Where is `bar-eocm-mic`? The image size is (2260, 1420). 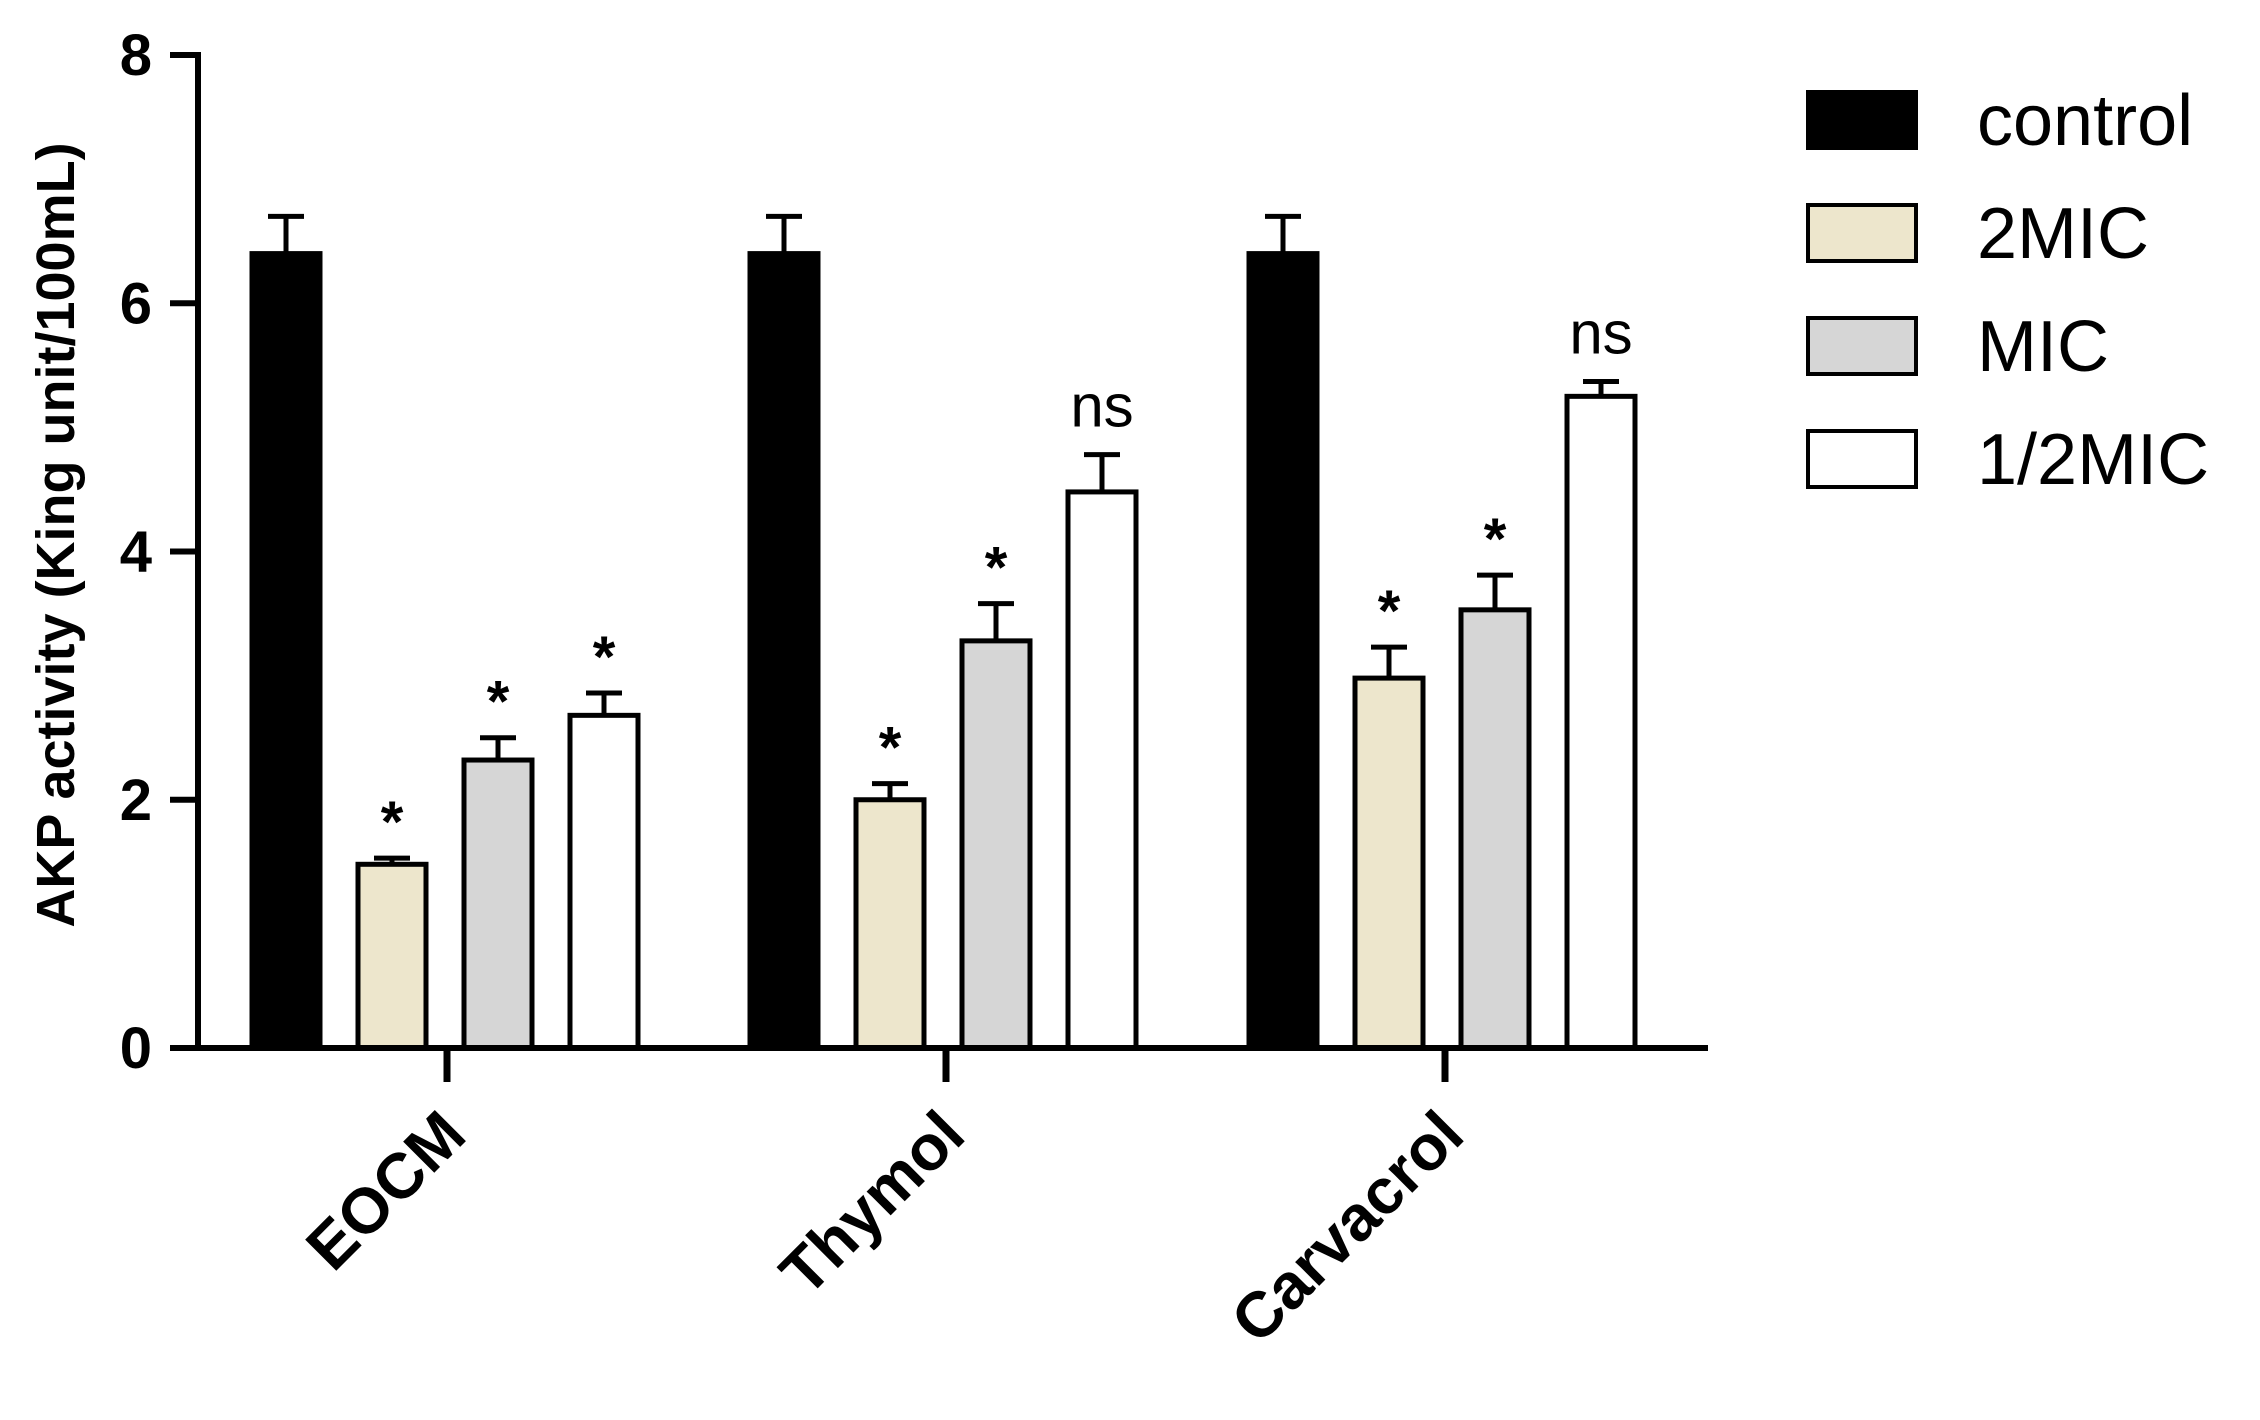
bar-eocm-mic is located at coordinates (498, 904).